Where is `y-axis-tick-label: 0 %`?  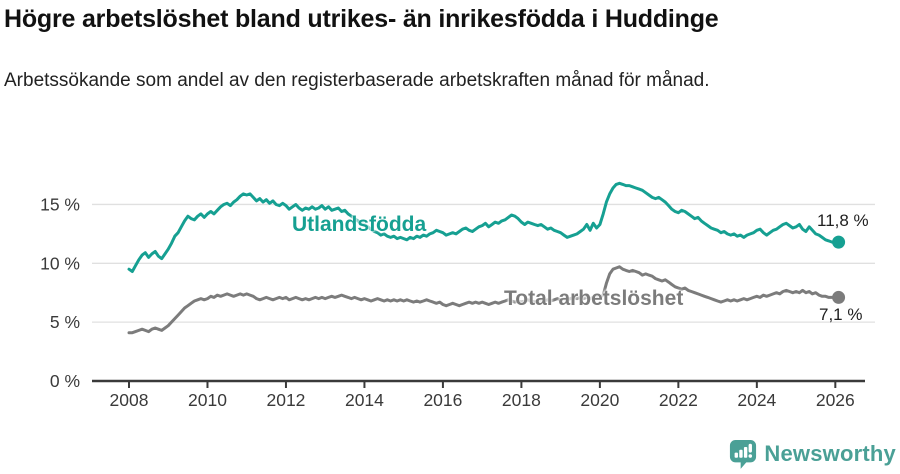 y-axis-tick-label: 0 % is located at coordinates (65, 381).